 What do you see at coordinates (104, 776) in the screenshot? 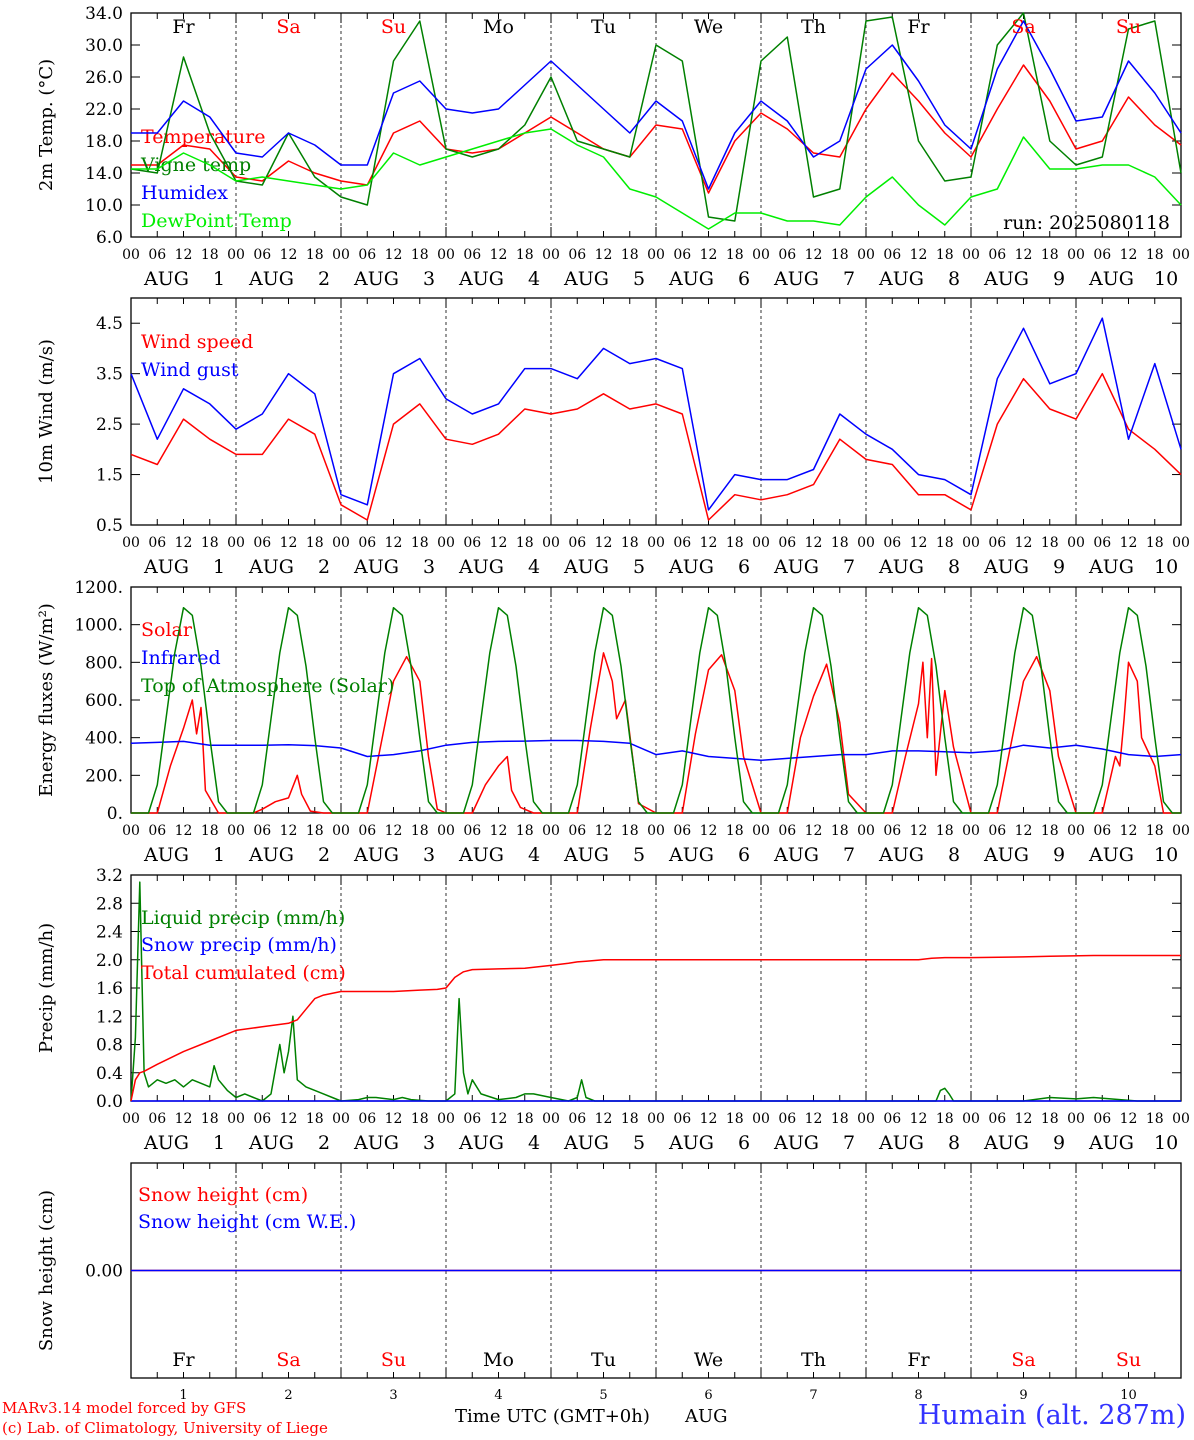
I see `y-tick-label: 200.` at bounding box center [104, 776].